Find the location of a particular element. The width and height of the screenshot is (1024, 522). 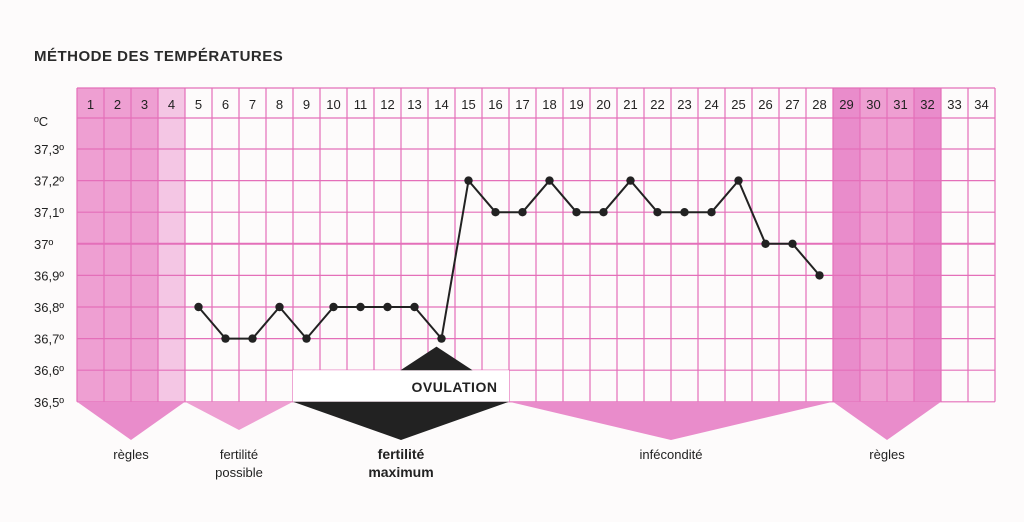

day-label: 22 is located at coordinates (657, 104).